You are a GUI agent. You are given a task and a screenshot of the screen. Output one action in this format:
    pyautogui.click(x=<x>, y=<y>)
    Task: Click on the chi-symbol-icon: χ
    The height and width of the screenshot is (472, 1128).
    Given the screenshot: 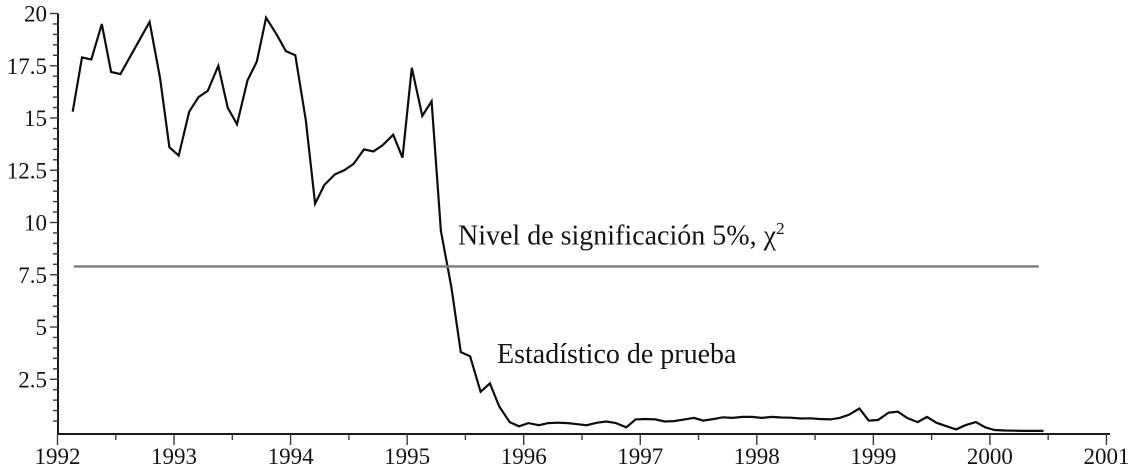 What is the action you would take?
    pyautogui.click(x=770, y=236)
    